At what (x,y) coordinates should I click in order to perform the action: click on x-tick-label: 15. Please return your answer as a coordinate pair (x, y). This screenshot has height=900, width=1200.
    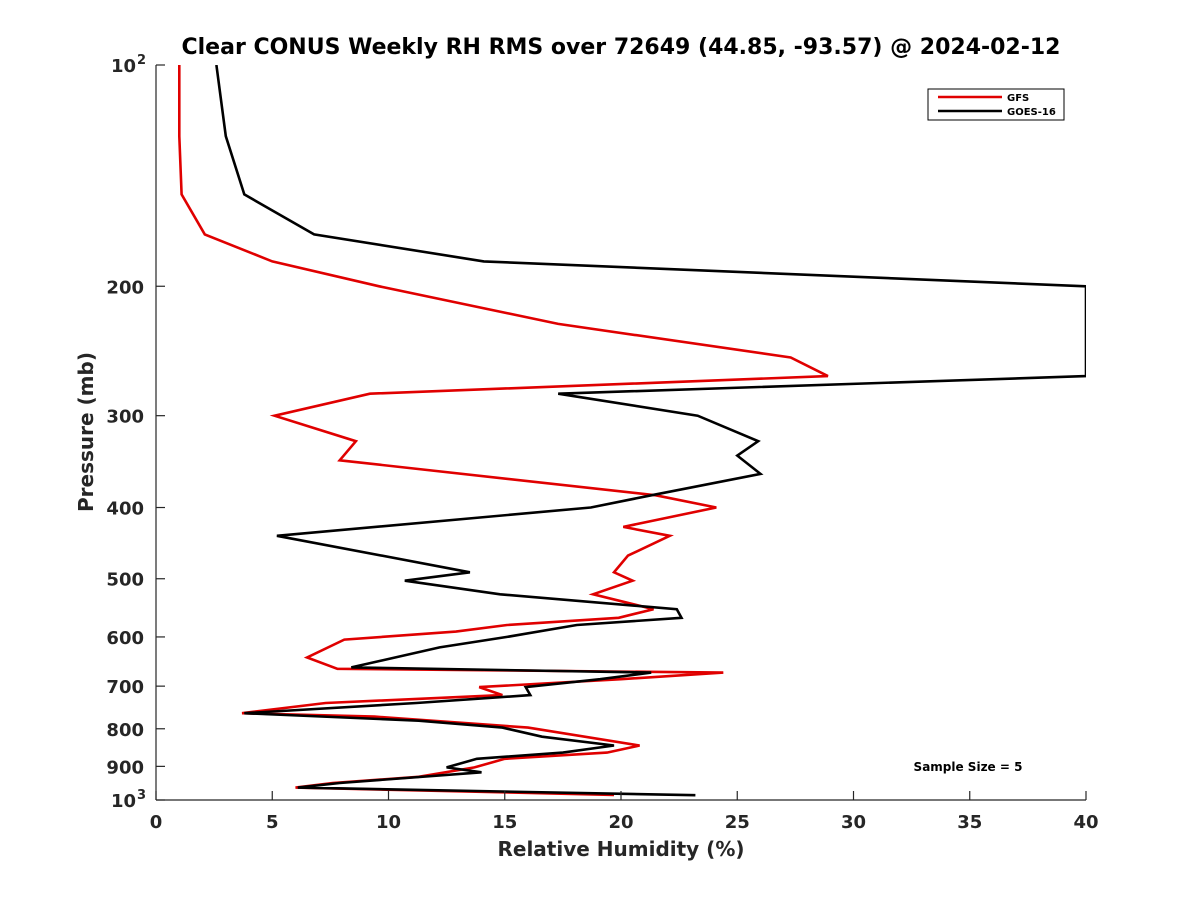
    Looking at the image, I should click on (504, 822).